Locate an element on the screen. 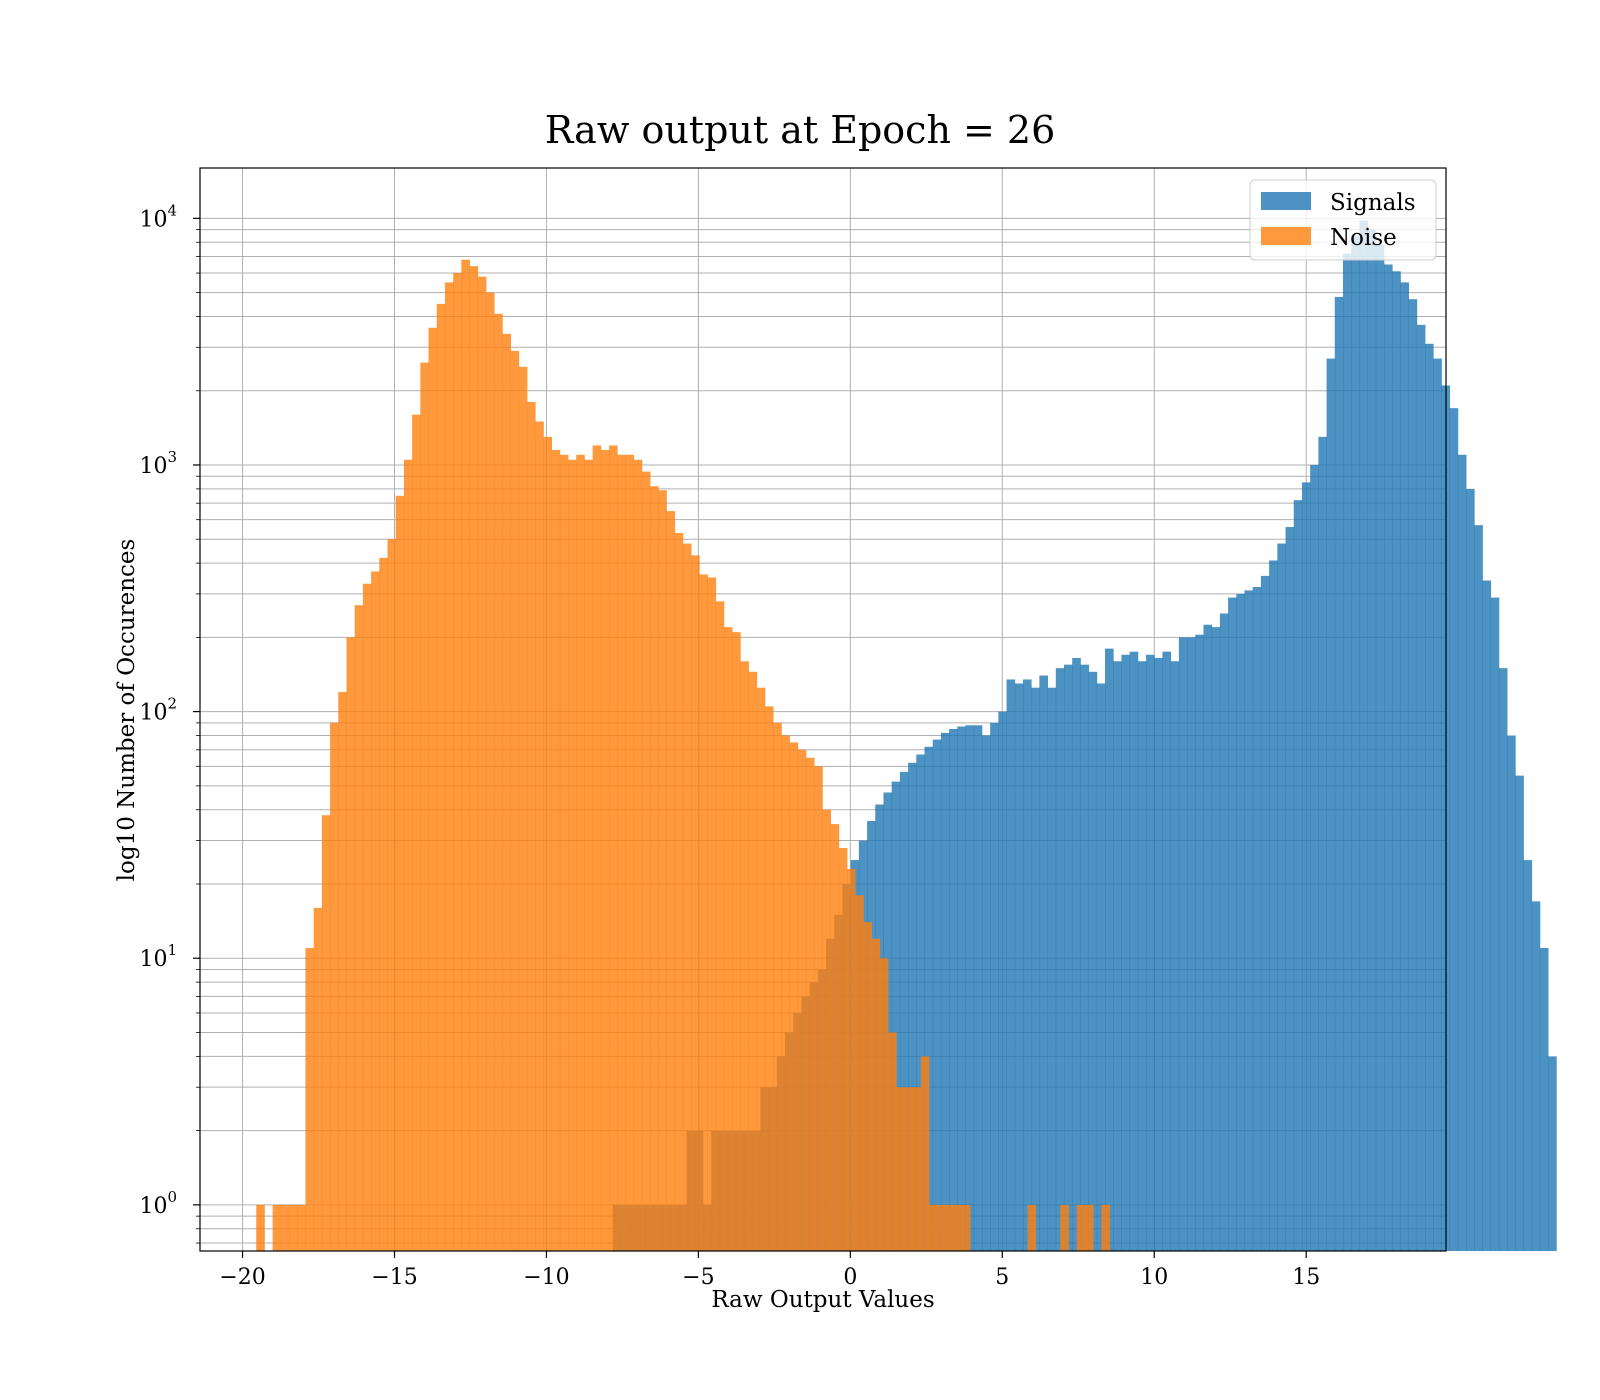 The image size is (1600, 1400). x-tick-label: −20 is located at coordinates (242, 1277).